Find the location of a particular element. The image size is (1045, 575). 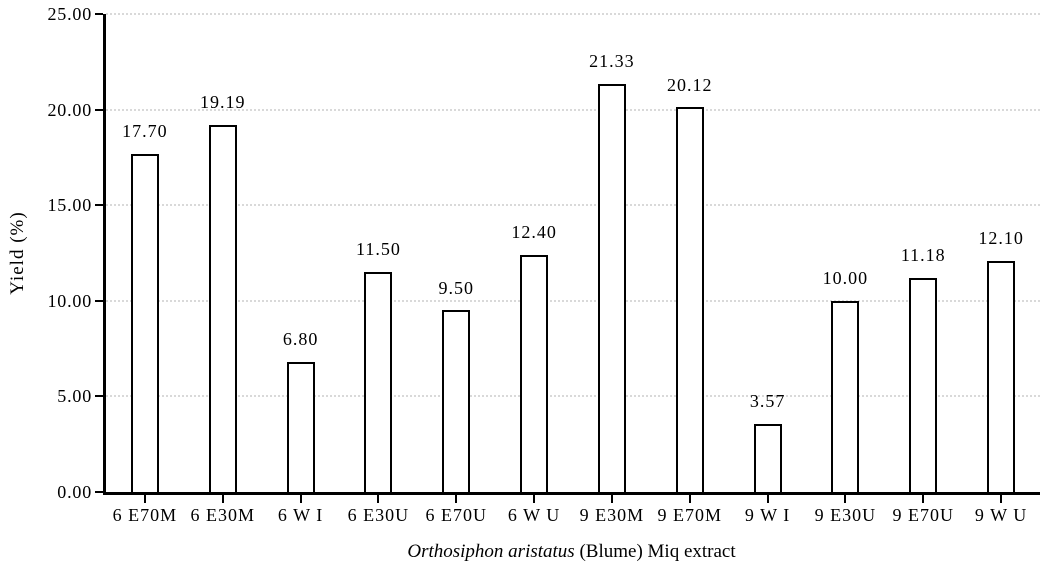

bar-value-label: 11.18 is located at coordinates (923, 255).